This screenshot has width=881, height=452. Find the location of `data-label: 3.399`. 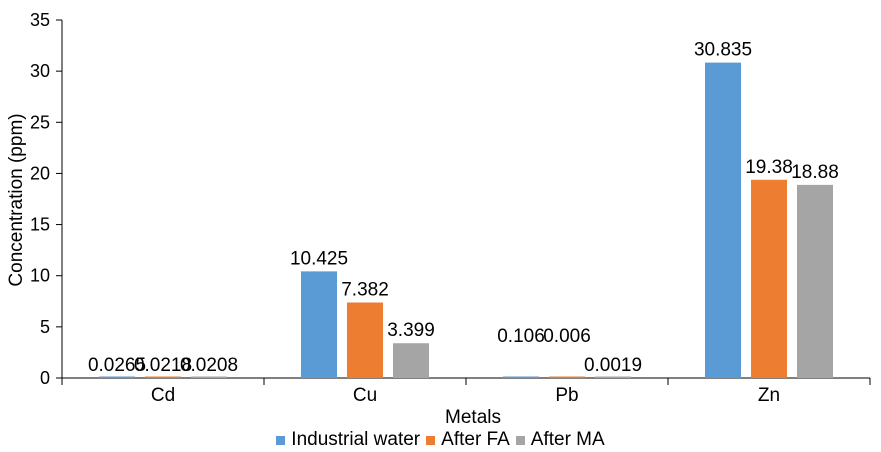

data-label: 3.399 is located at coordinates (411, 330).